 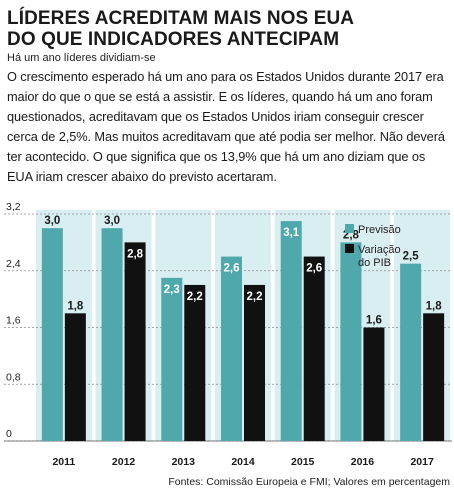 What do you see at coordinates (243, 462) in the screenshot?
I see `x-tick-label: 2014` at bounding box center [243, 462].